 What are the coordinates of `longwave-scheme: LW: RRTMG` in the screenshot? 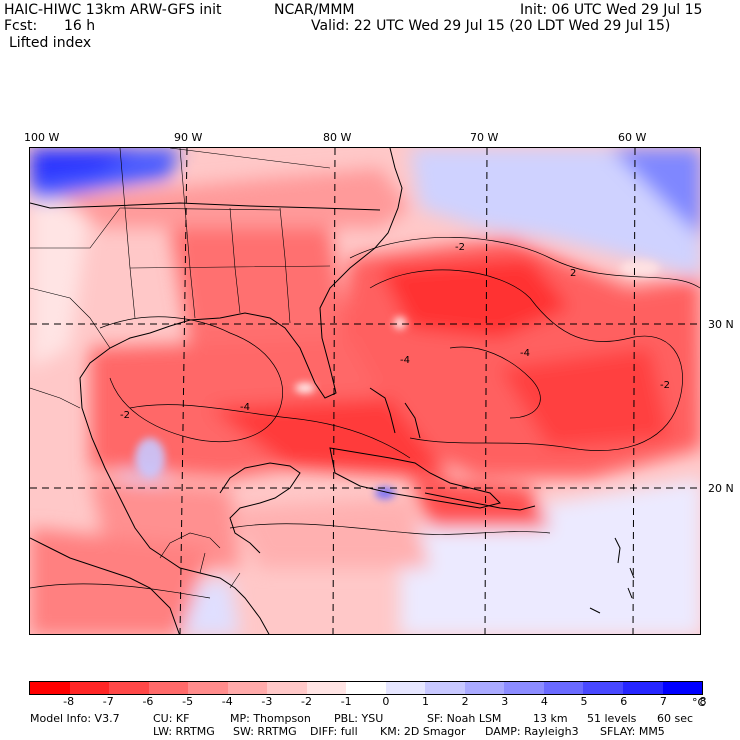 It's located at (184, 731).